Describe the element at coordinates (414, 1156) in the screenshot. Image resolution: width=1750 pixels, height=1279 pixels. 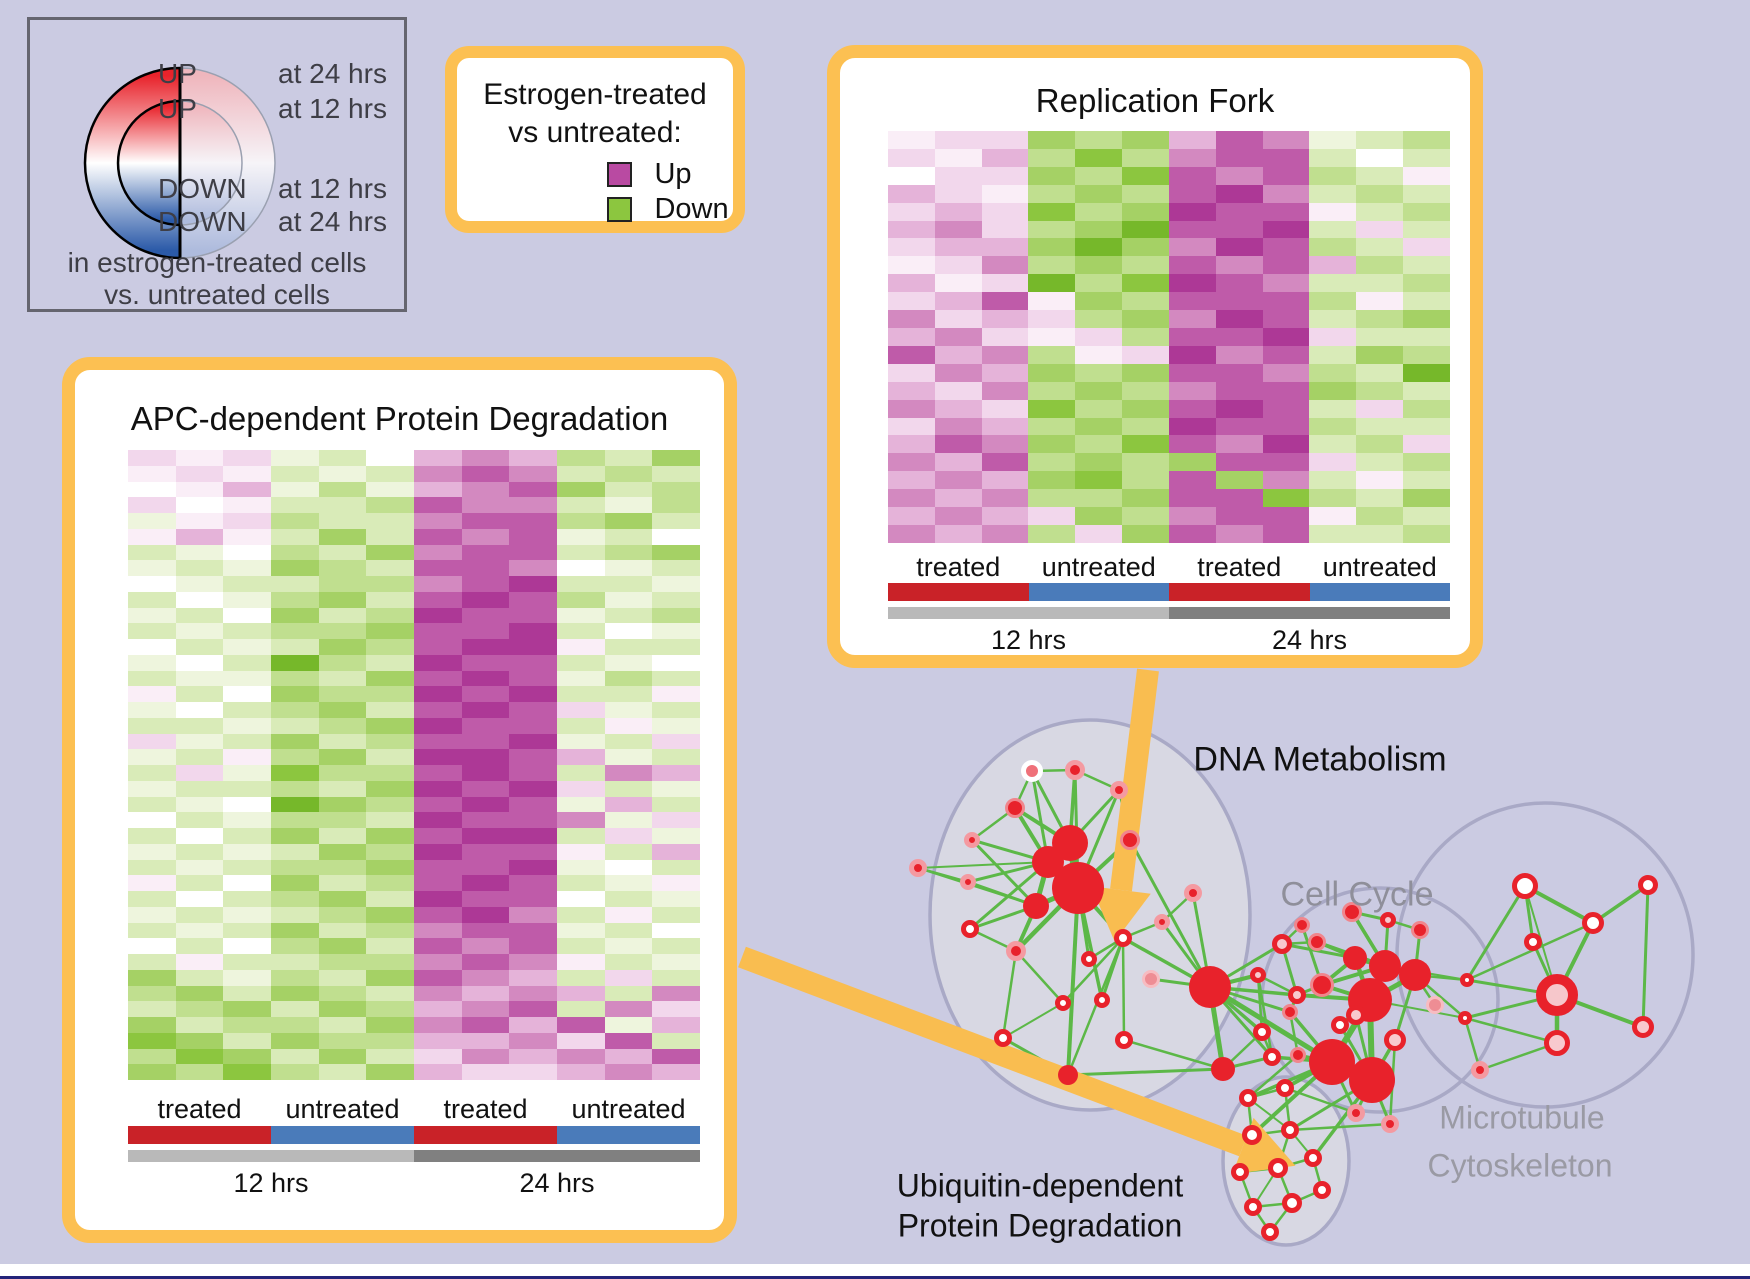
I see `apc-time-bars` at that location.